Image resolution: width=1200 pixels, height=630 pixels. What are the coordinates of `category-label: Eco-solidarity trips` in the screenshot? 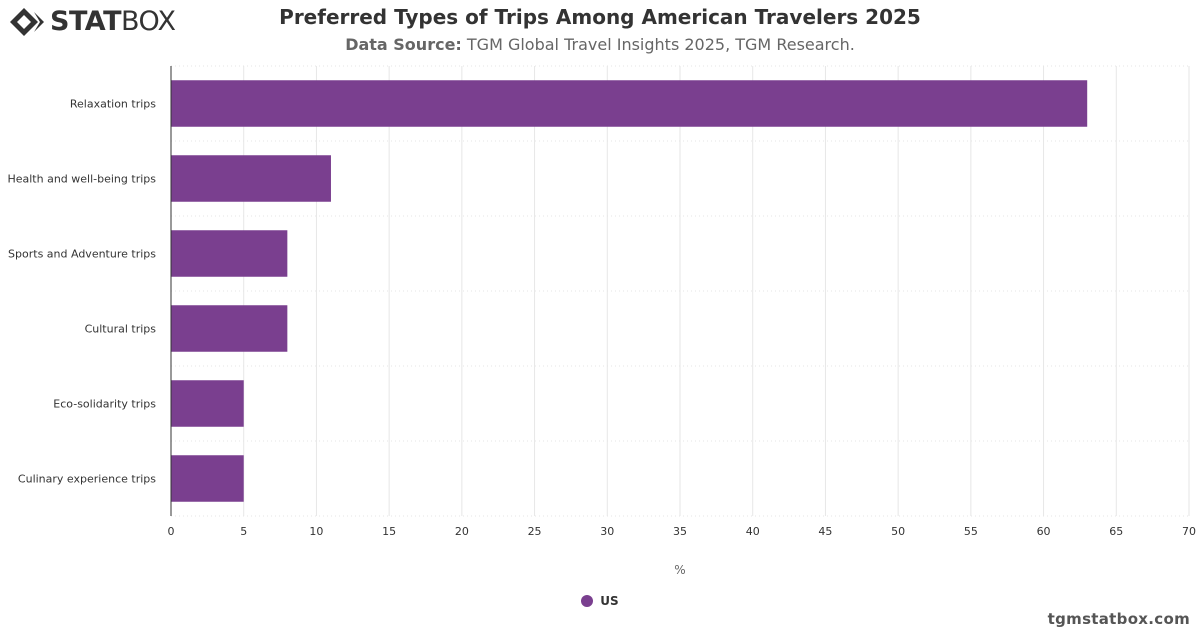 It's located at (104, 404).